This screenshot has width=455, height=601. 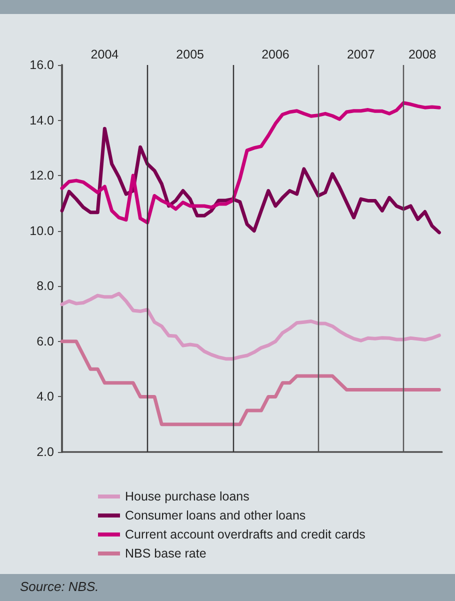 What do you see at coordinates (45, 397) in the screenshot?
I see `y-tick-label: 4.0` at bounding box center [45, 397].